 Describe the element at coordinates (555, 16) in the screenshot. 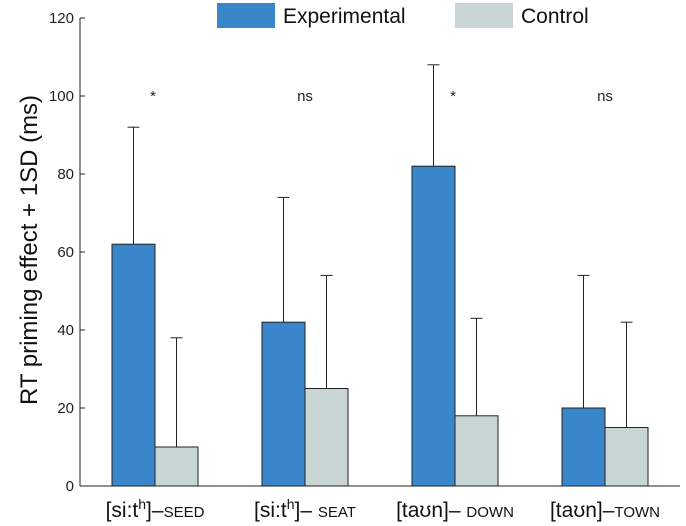

I see `legend-label-control: Control` at that location.